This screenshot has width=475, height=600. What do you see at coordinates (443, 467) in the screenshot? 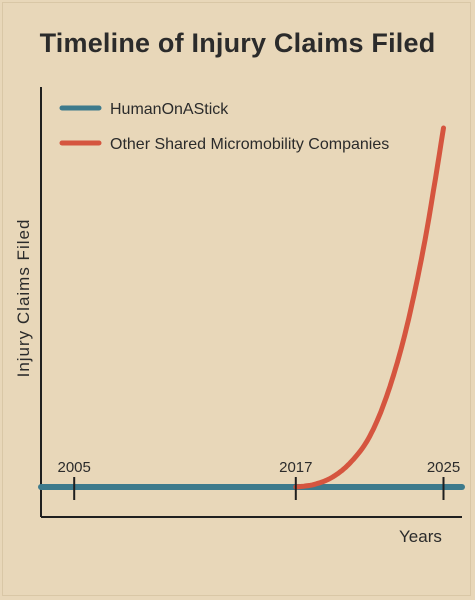
I see `x-tick-label-2025: 2025` at bounding box center [443, 467].